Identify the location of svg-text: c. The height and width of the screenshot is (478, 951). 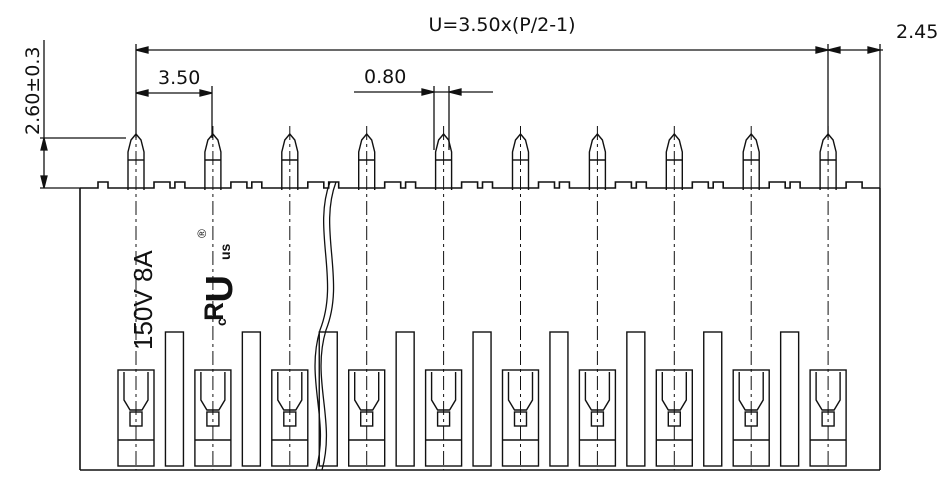
(221, 322).